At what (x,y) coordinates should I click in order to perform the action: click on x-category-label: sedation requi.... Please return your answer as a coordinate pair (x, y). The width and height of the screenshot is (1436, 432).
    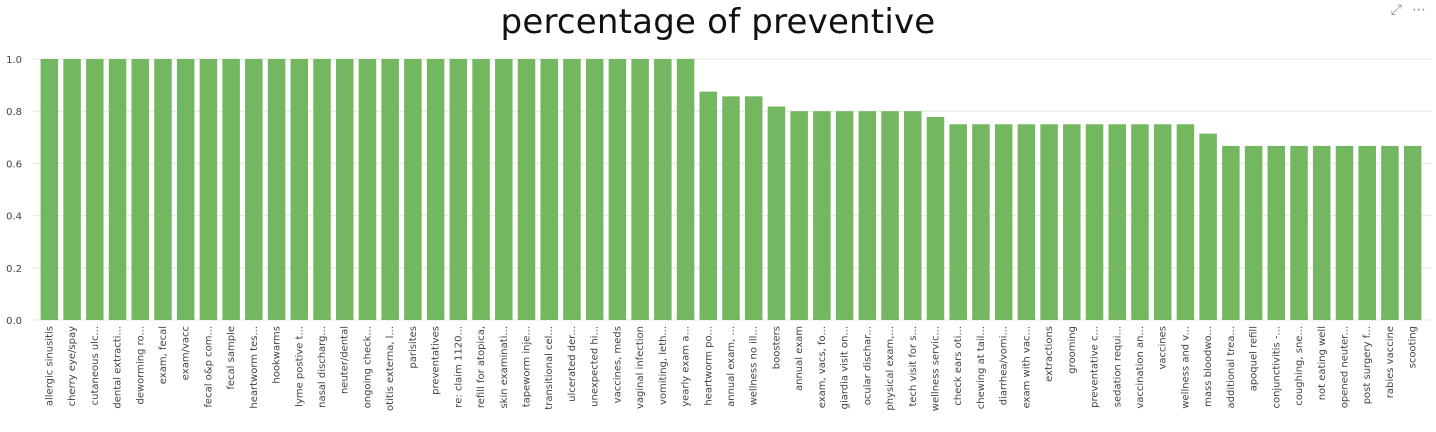
    Looking at the image, I should click on (1117, 366).